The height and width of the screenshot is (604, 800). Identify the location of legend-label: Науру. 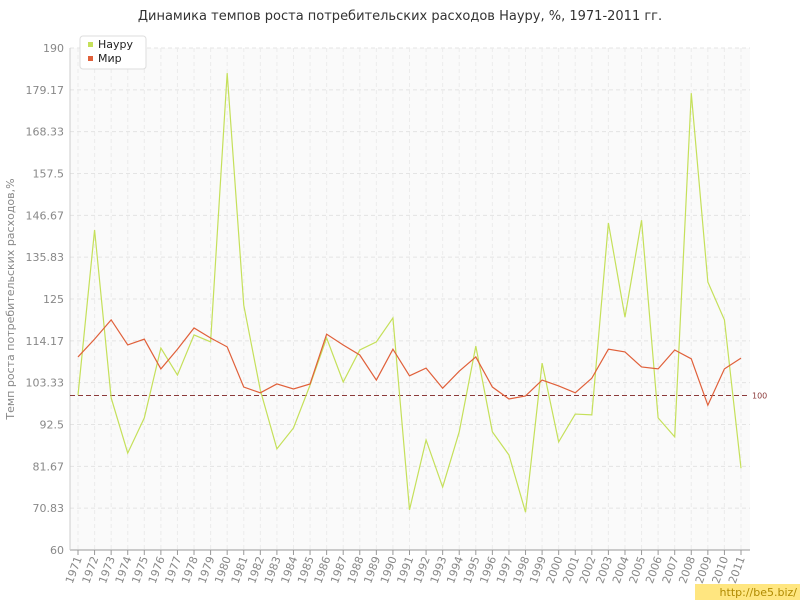
(116, 44).